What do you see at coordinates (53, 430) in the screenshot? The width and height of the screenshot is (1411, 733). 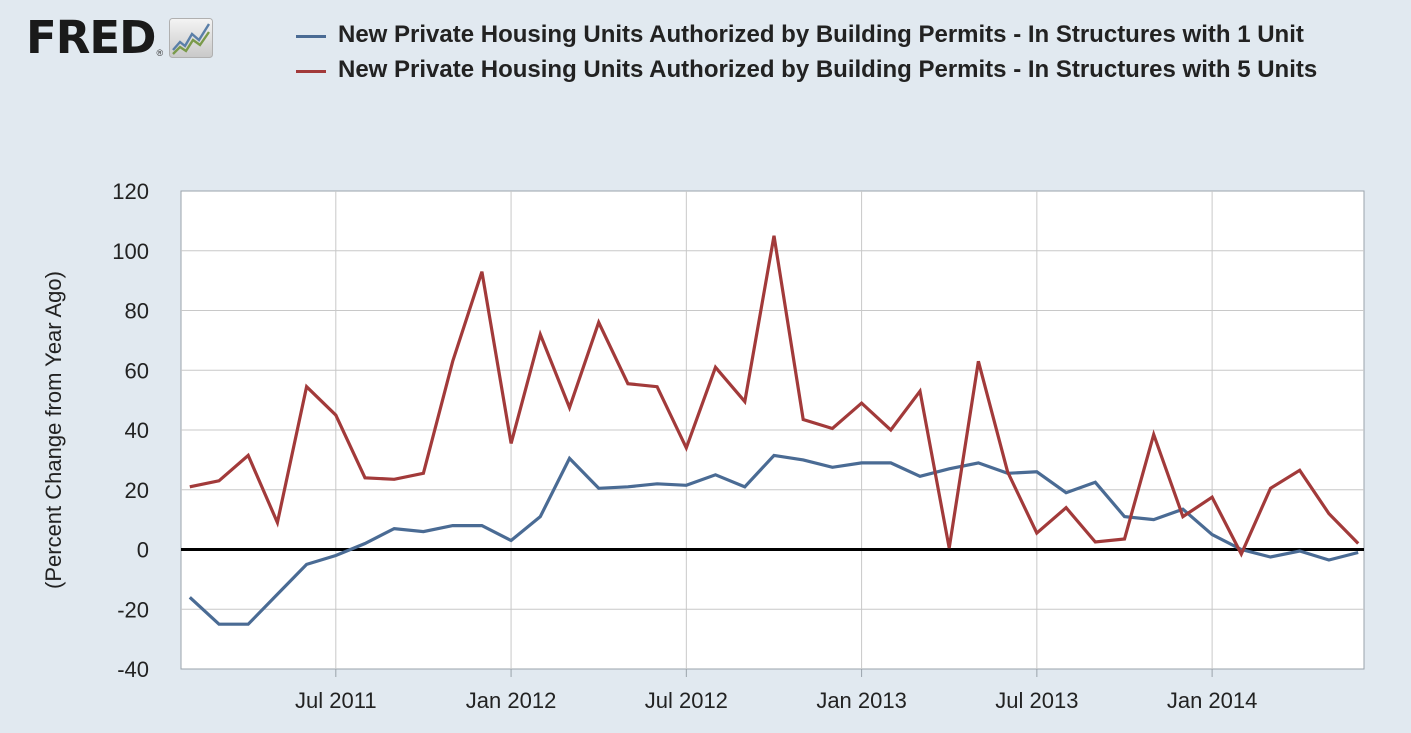 I see `y-axis-label: (Percent Change from Year Ago)` at bounding box center [53, 430].